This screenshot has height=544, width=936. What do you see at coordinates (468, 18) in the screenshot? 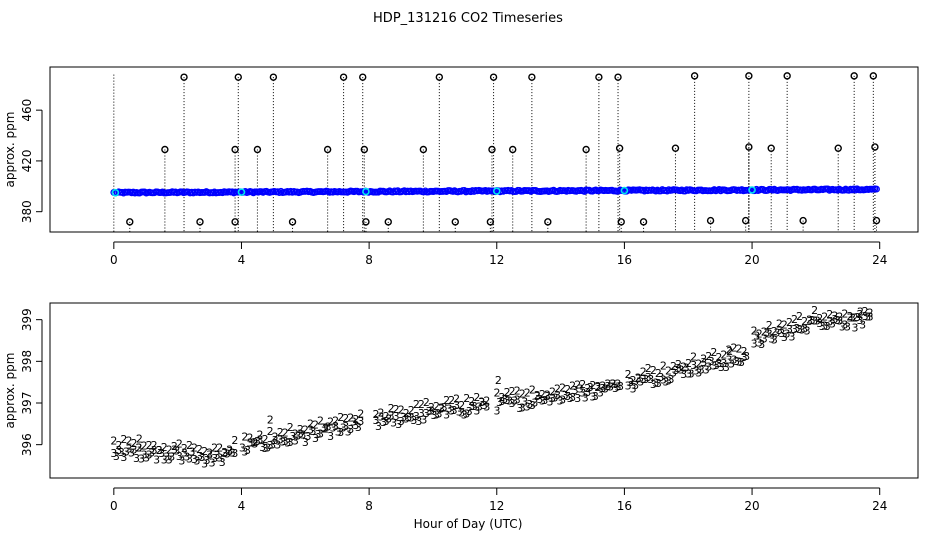
I see `chart-title: HDP_131216 CO2 Timeseries` at bounding box center [468, 18].